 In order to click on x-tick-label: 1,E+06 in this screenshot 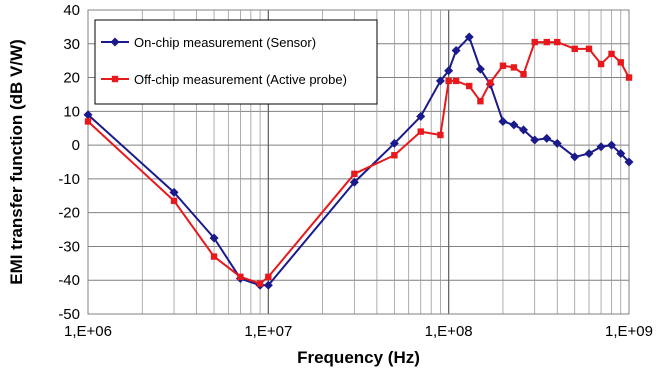, I will do `click(88, 331)`.